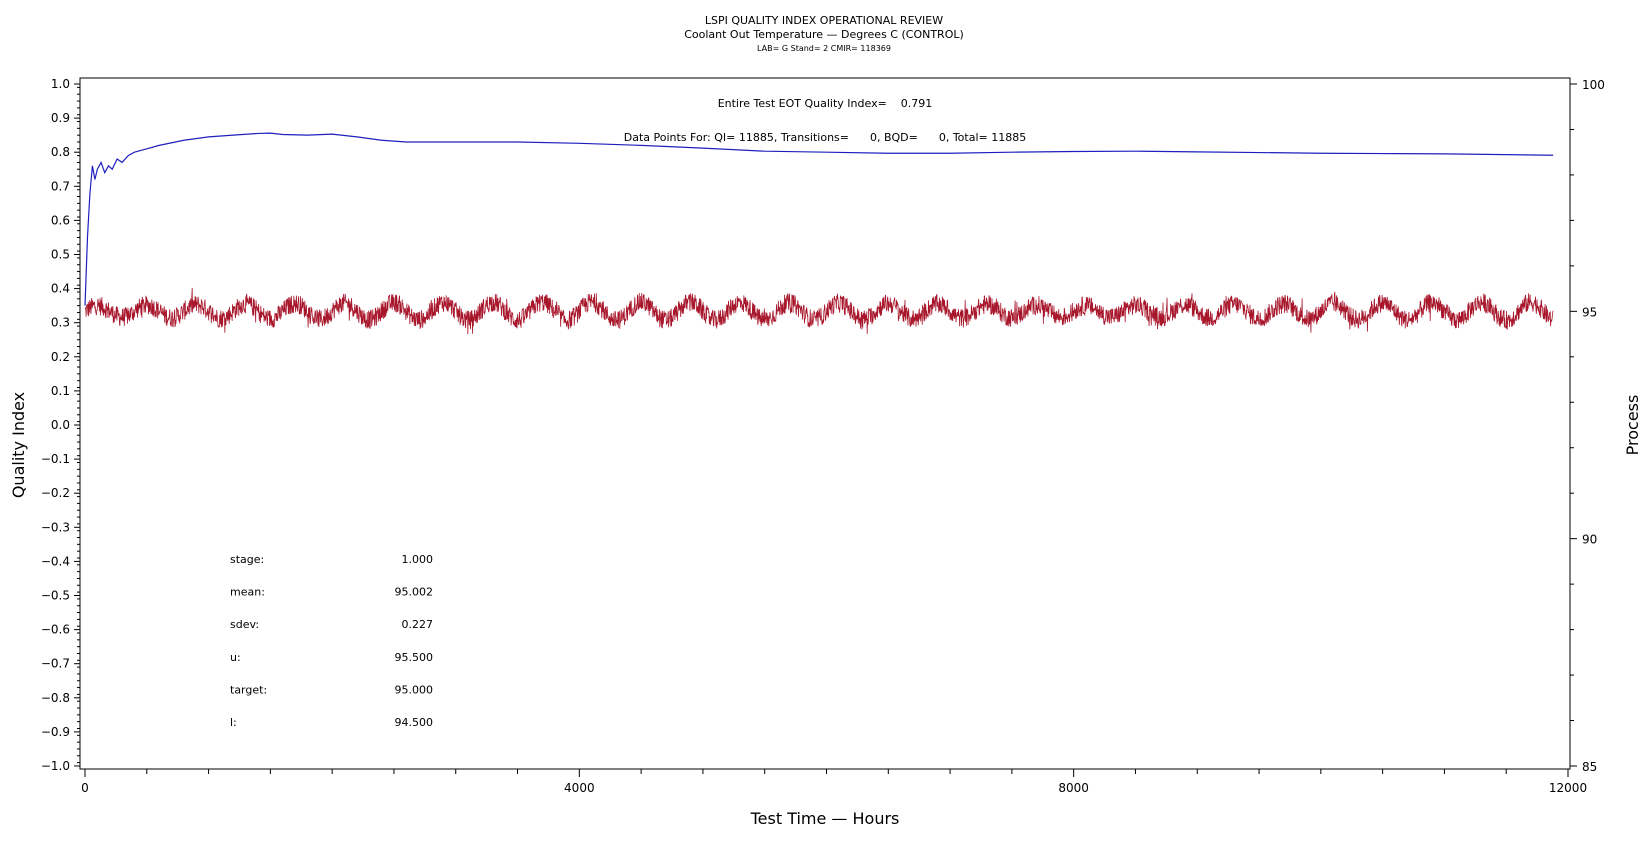 The image size is (1648, 845). I want to click on y-left-tick-label: −0.7, so click(55, 664).